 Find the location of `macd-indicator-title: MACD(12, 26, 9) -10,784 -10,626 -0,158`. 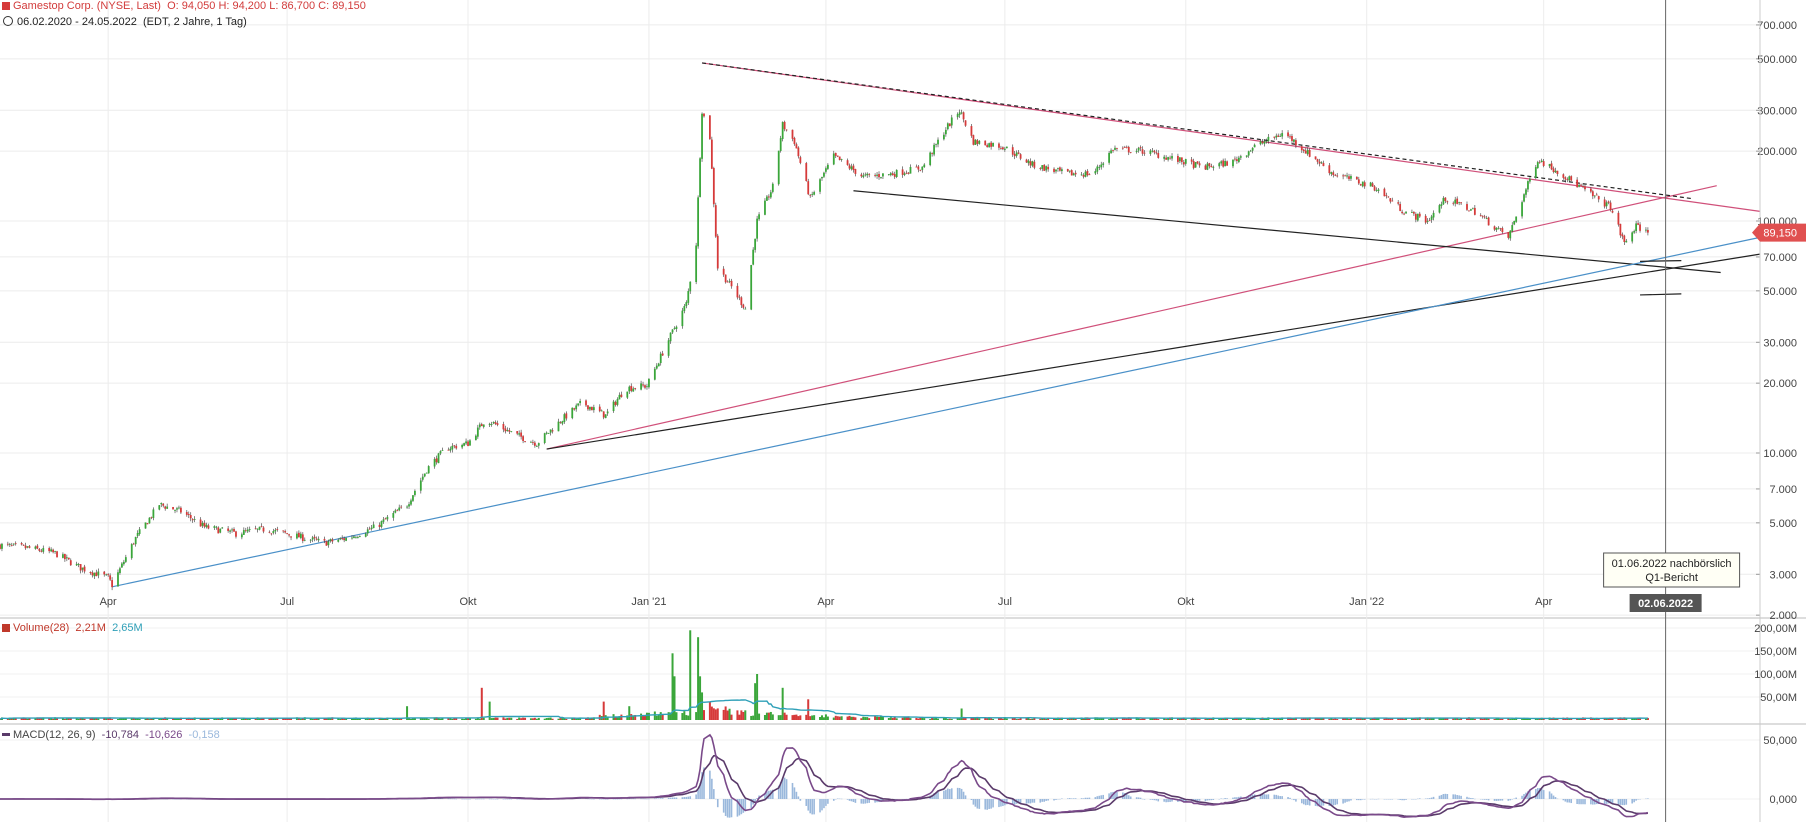

macd-indicator-title: MACD(12, 26, 9) -10,784 -10,626 -0,158 is located at coordinates (110, 735).